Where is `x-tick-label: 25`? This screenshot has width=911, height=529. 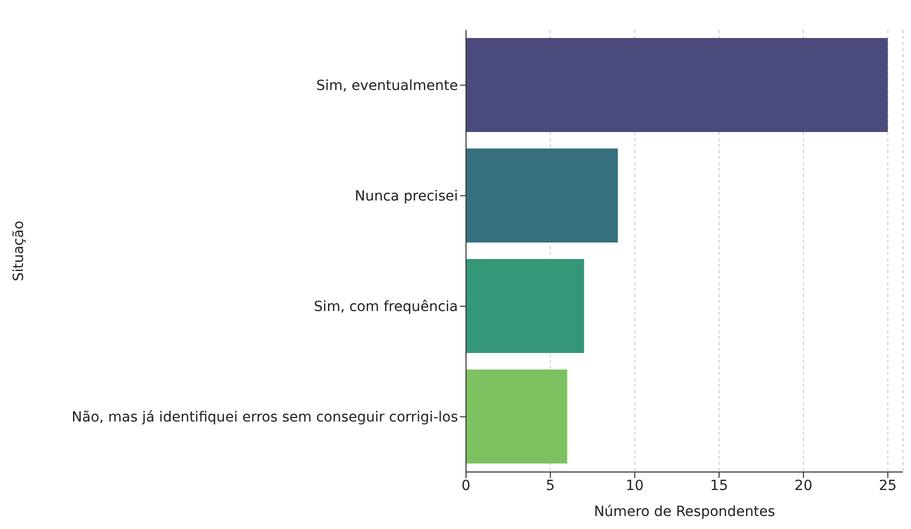 x-tick-label: 25 is located at coordinates (887, 486).